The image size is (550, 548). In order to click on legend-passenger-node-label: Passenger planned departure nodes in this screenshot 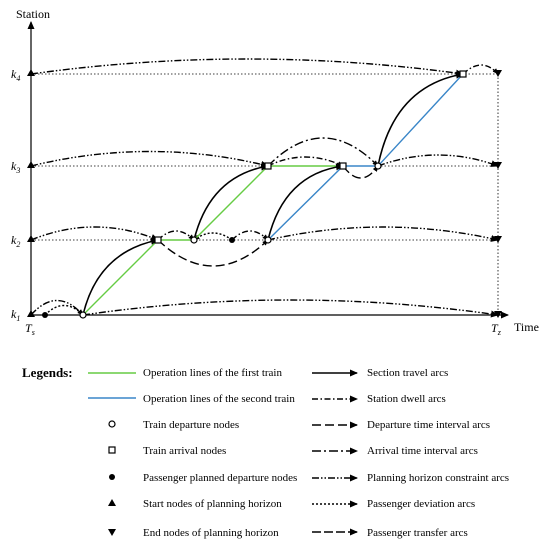, I will do `click(220, 478)`.